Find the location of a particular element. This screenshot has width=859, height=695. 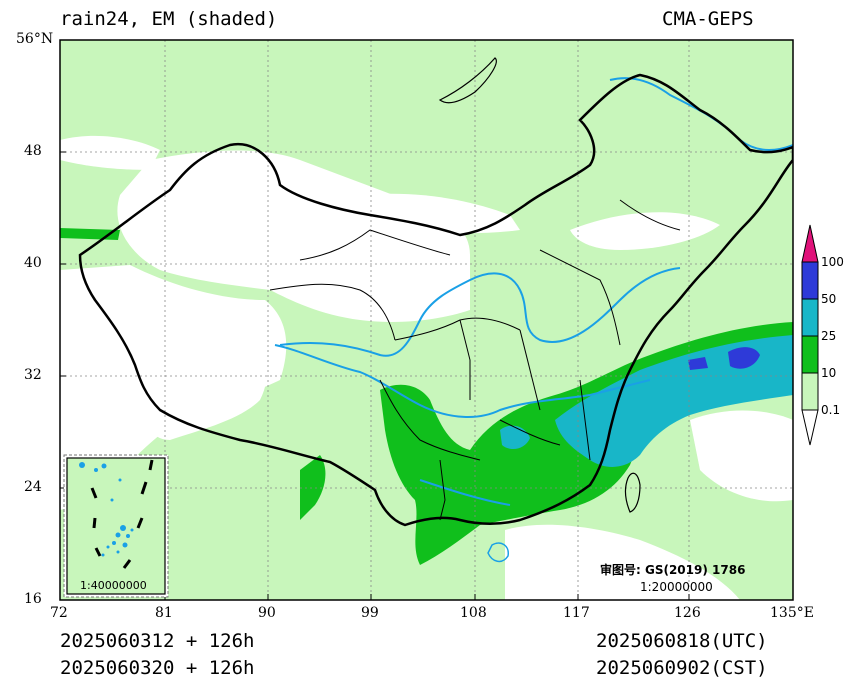

no-rain-tibet is located at coordinates (199, 379).